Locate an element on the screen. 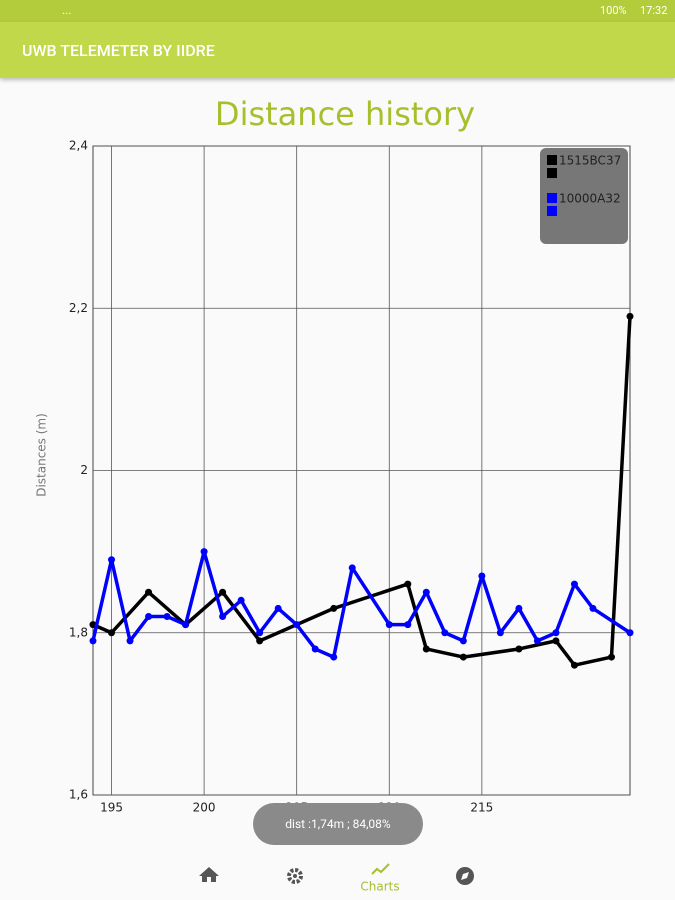 This screenshot has height=900, width=675. series-line is located at coordinates (361, 604).